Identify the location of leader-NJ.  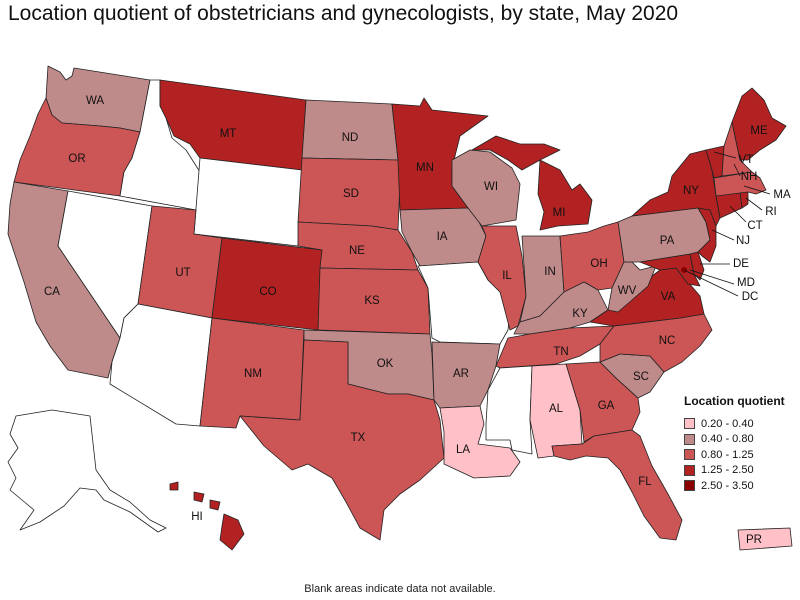
(723, 235).